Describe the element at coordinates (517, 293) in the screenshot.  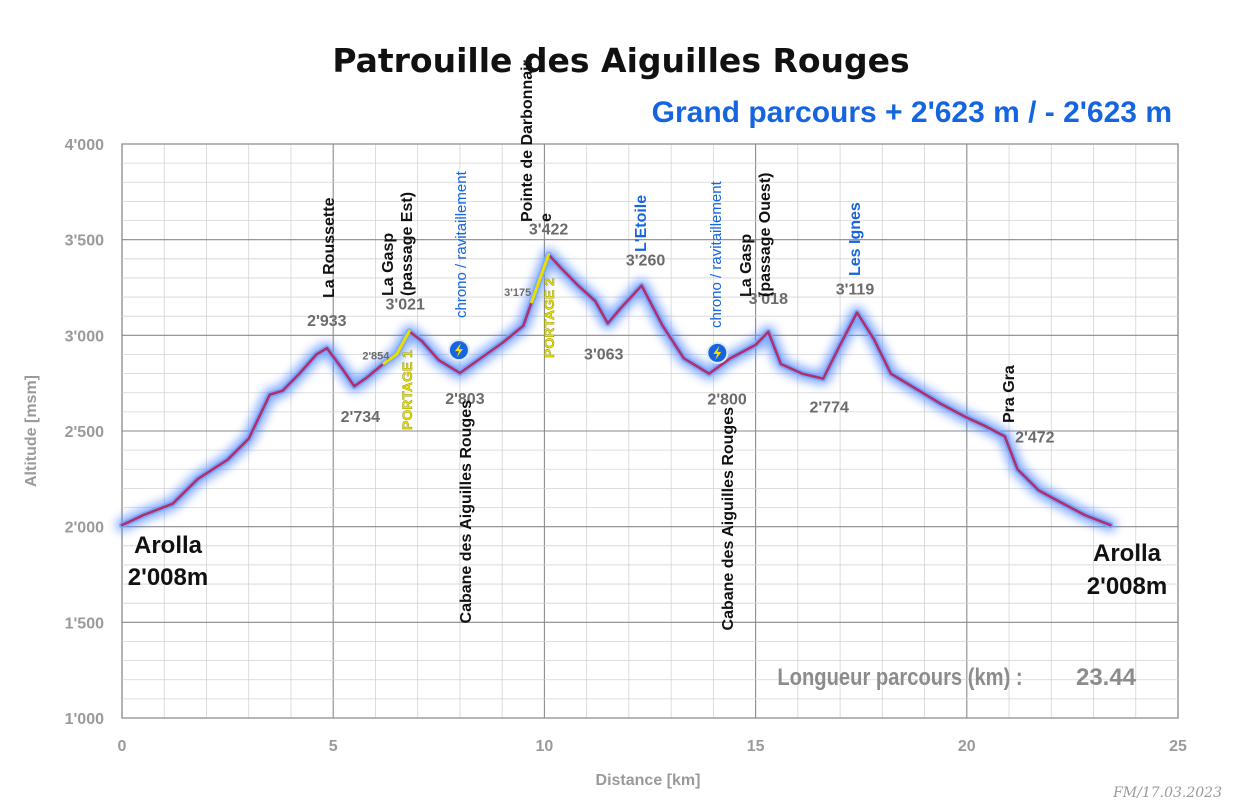
I see `altitude-label: 3'175` at that location.